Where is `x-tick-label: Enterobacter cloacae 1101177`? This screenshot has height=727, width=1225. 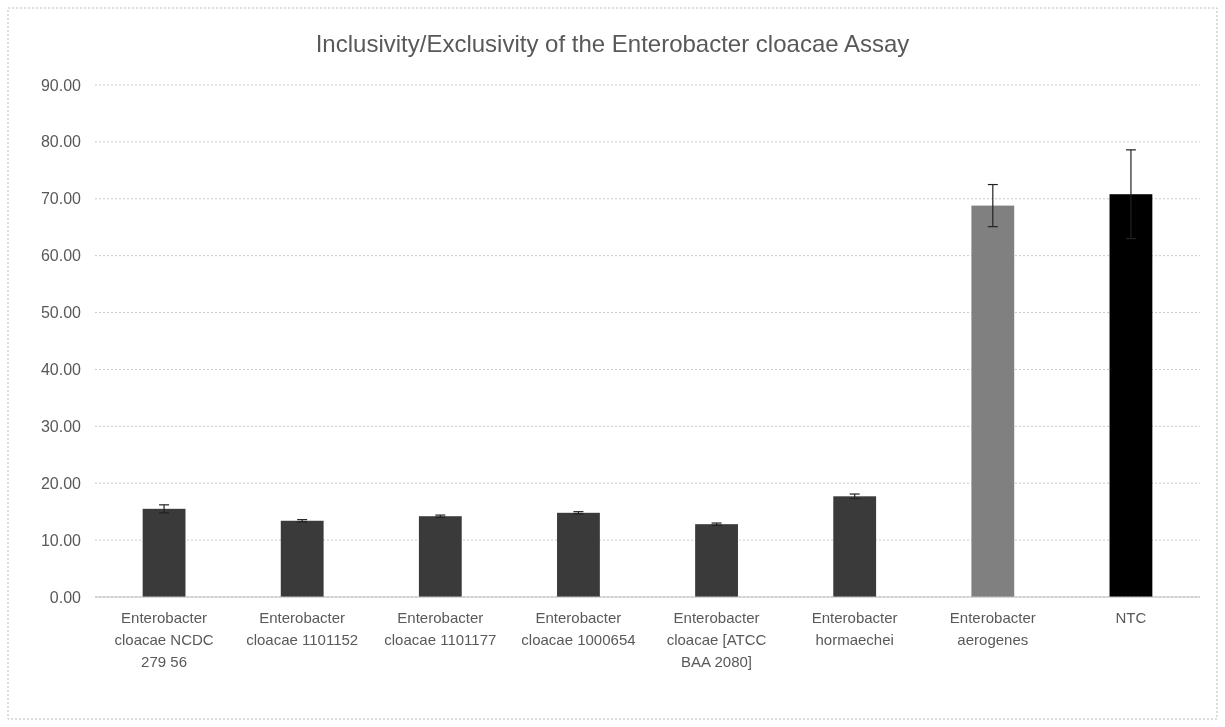 x-tick-label: Enterobacter cloacae 1101177 is located at coordinates (440, 628).